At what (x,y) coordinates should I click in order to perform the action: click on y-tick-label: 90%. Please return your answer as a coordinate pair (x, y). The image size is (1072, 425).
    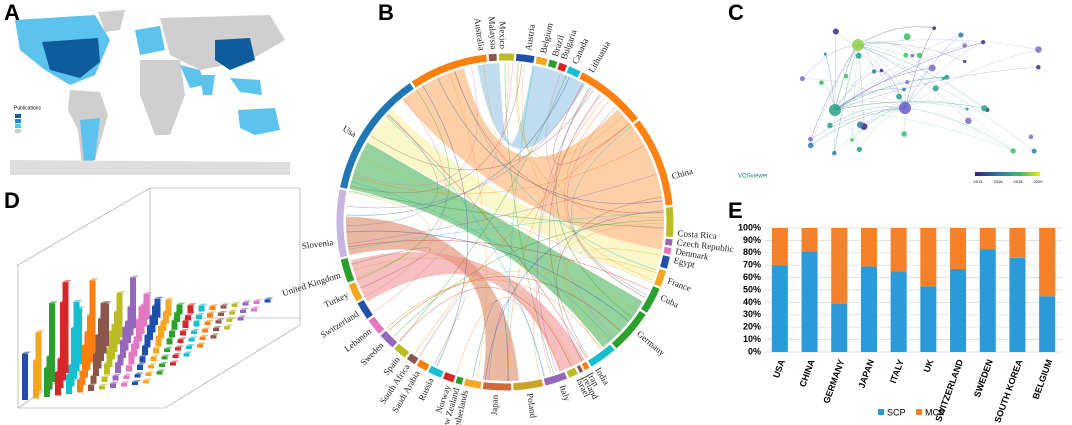
    Looking at the image, I should click on (752, 240).